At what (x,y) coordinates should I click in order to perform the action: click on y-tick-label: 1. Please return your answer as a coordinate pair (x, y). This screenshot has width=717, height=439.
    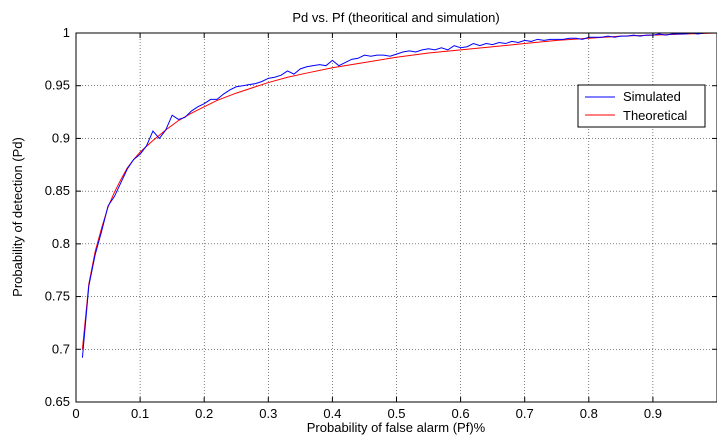
    Looking at the image, I should click on (66, 32).